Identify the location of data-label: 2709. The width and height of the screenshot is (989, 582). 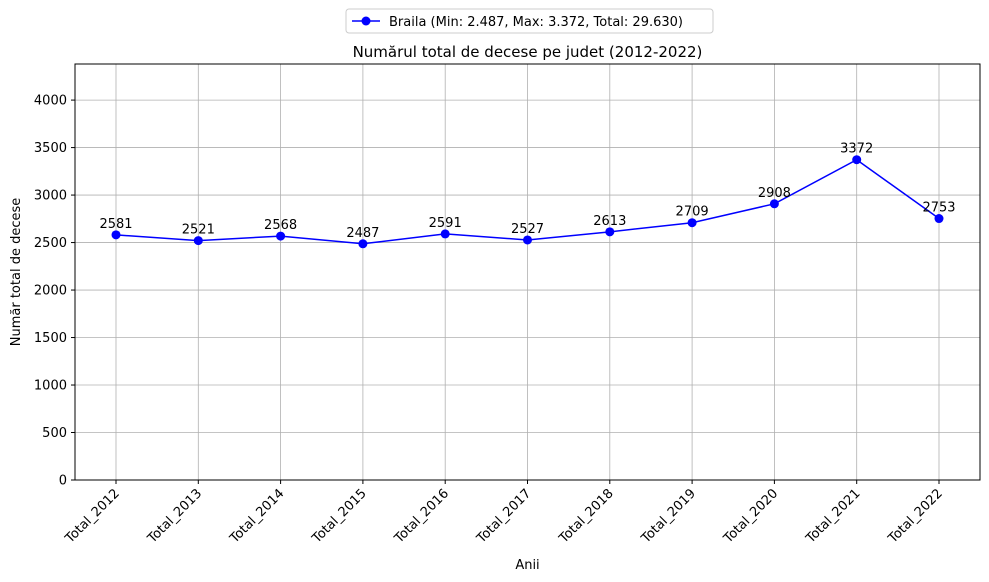
(692, 212).